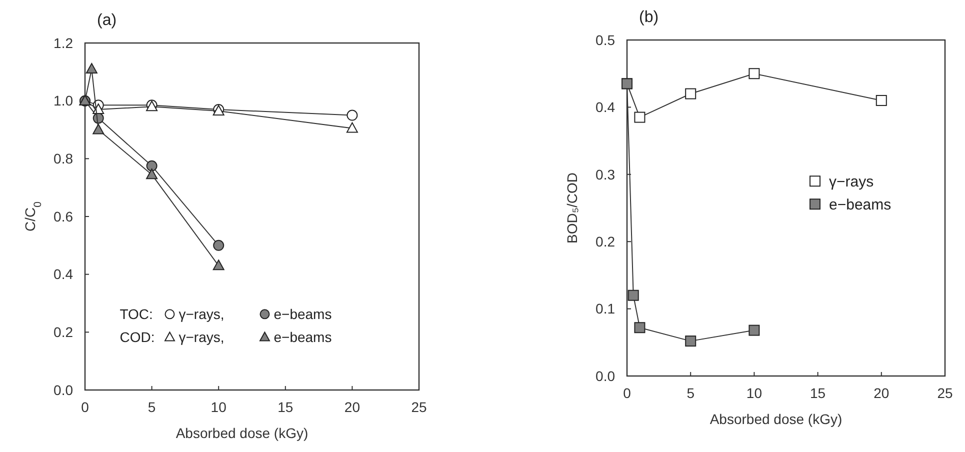  Describe the element at coordinates (572, 208) in the screenshot. I see `y-axis-title: BOD₅/COD` at that location.